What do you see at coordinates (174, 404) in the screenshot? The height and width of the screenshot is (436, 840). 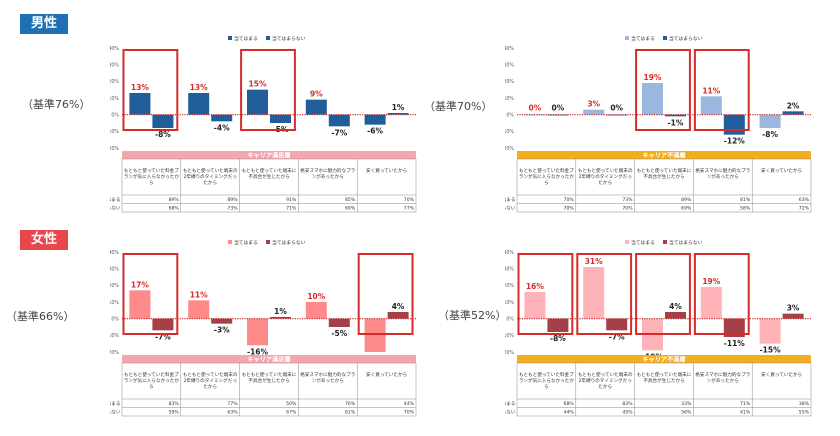 I see `table-cell: 83%` at bounding box center [174, 404].